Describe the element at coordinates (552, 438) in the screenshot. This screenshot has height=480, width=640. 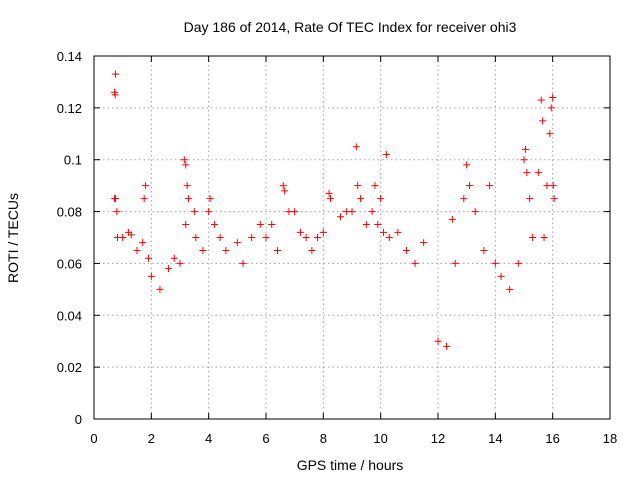
I see `x-tick-label: 16` at that location.